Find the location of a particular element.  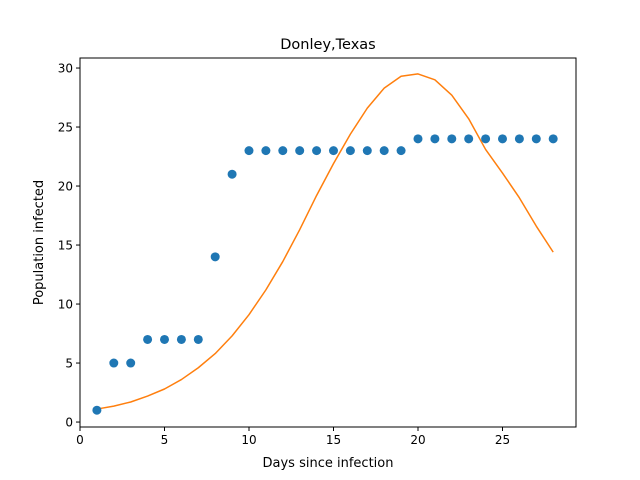

x-tick-label: 10 is located at coordinates (248, 440).